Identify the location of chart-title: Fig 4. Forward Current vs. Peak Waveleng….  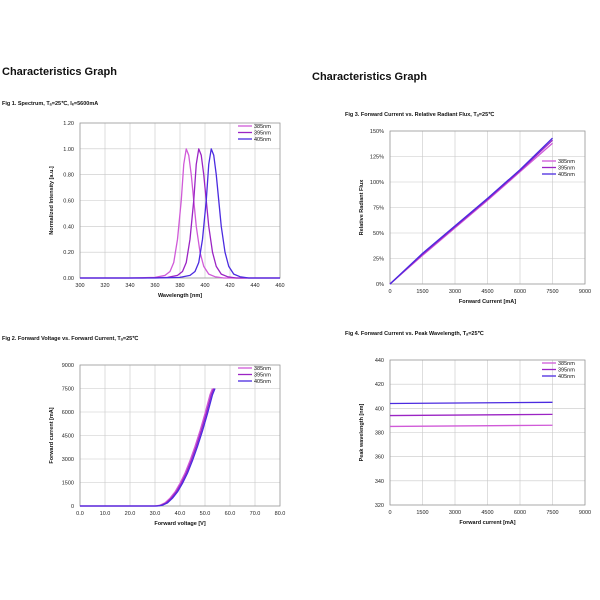
(415, 333).